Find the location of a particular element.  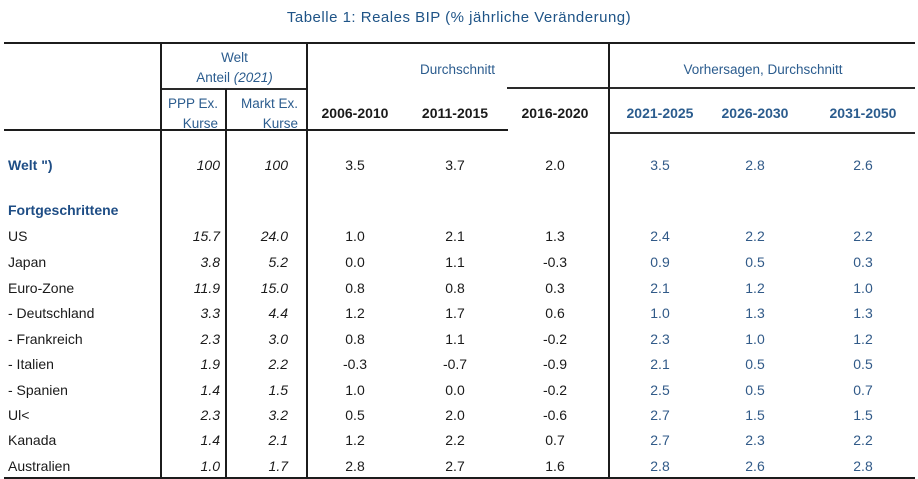

header-bottom-rule-left is located at coordinates (256, 130).